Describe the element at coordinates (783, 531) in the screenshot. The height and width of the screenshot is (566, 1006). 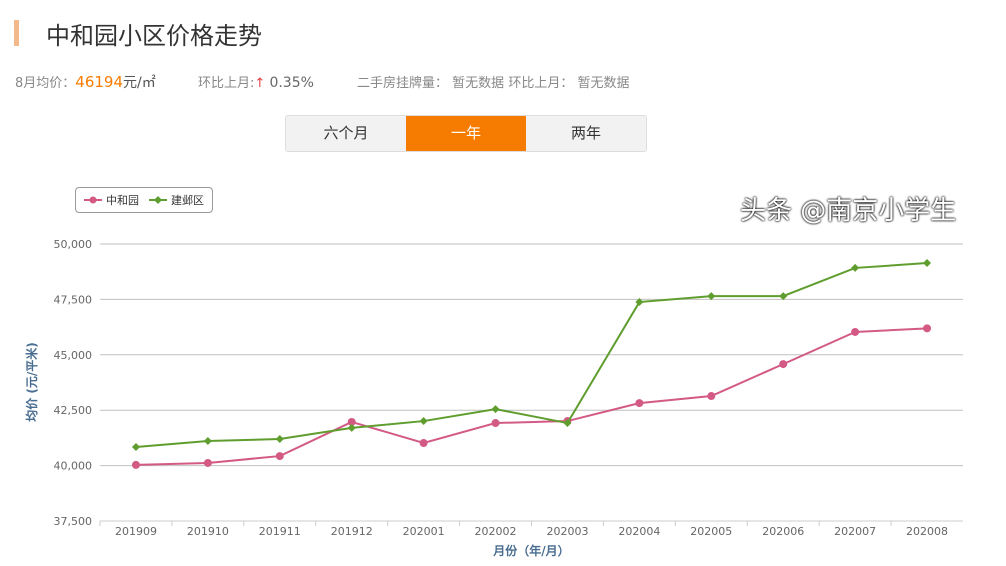
I see `x-tick-label: 202006` at that location.